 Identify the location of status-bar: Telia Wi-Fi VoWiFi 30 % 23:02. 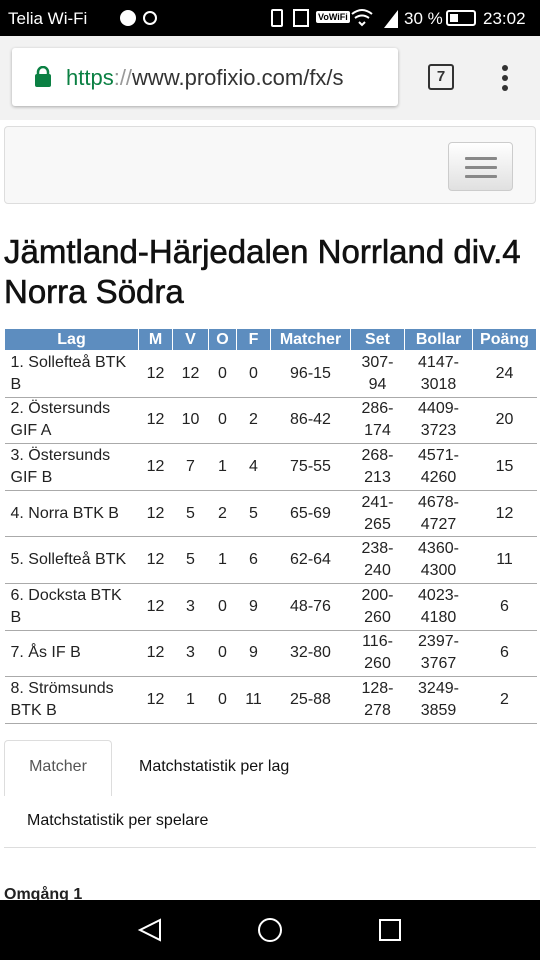
(270, 18).